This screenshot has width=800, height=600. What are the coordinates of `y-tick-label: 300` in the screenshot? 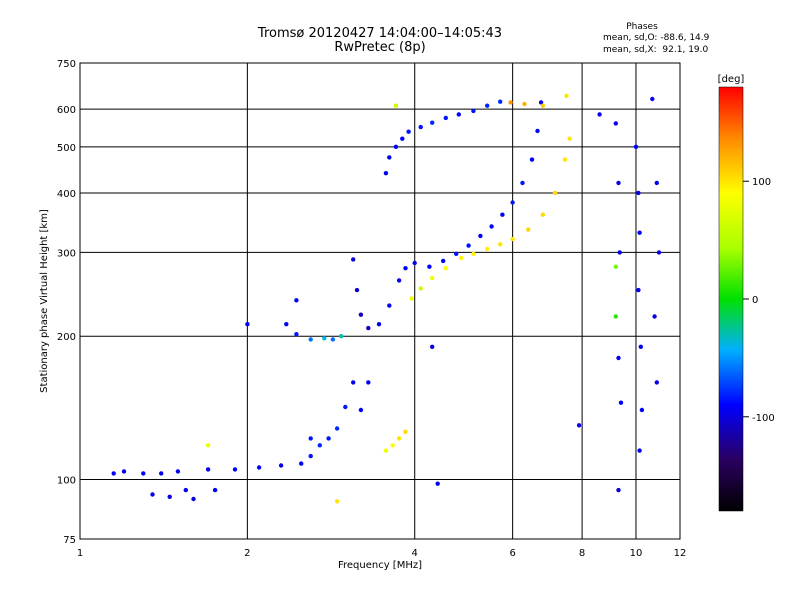 It's located at (66, 253).